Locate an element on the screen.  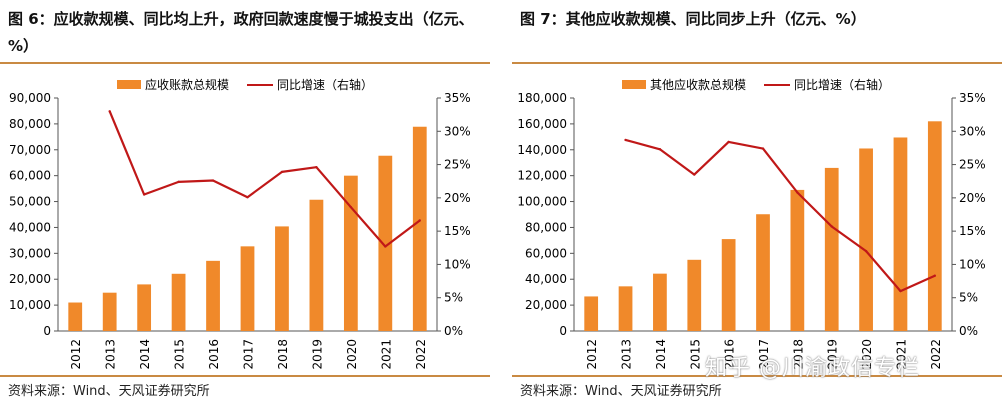
y-tick-label: 90,000 is located at coordinates (30, 98).